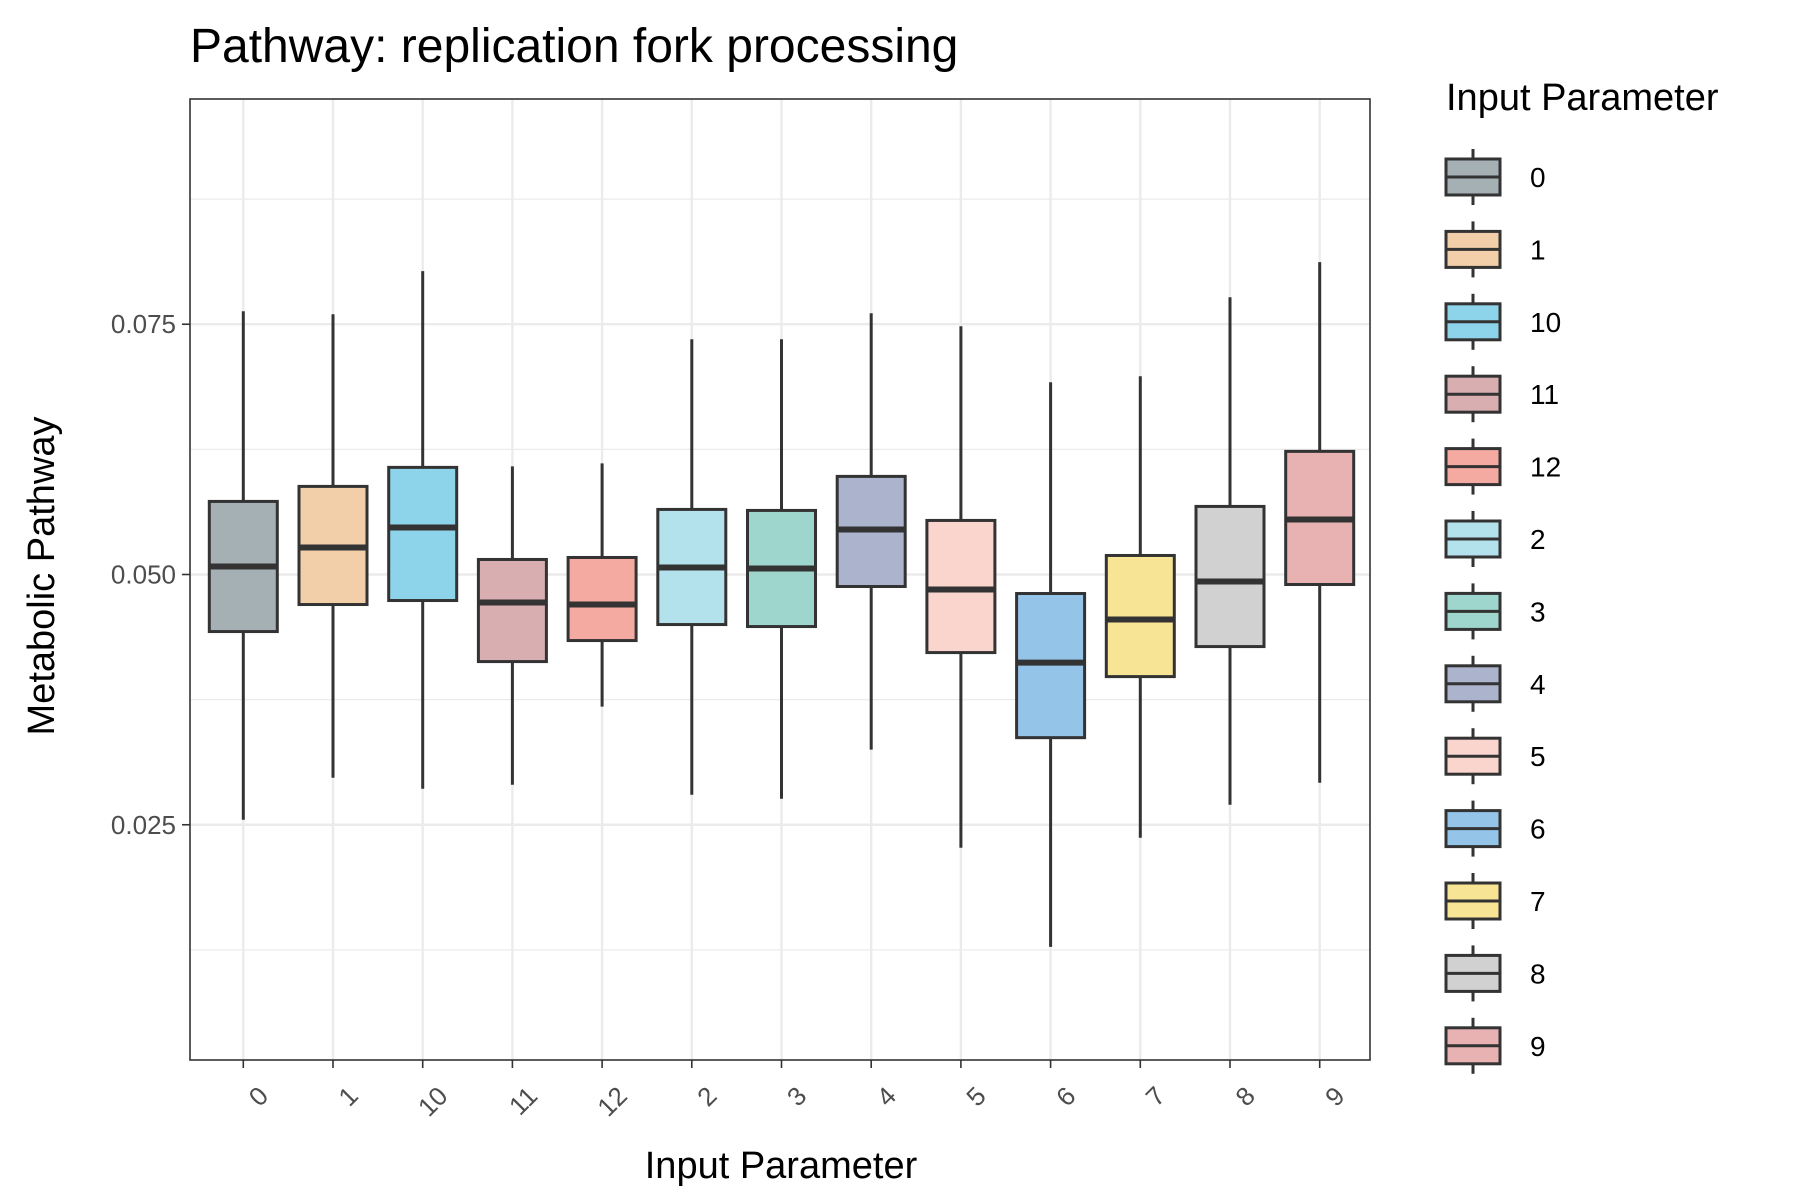 This screenshot has height=1200, width=1800. I want to click on legend-item-1: 1, so click(1495, 249).